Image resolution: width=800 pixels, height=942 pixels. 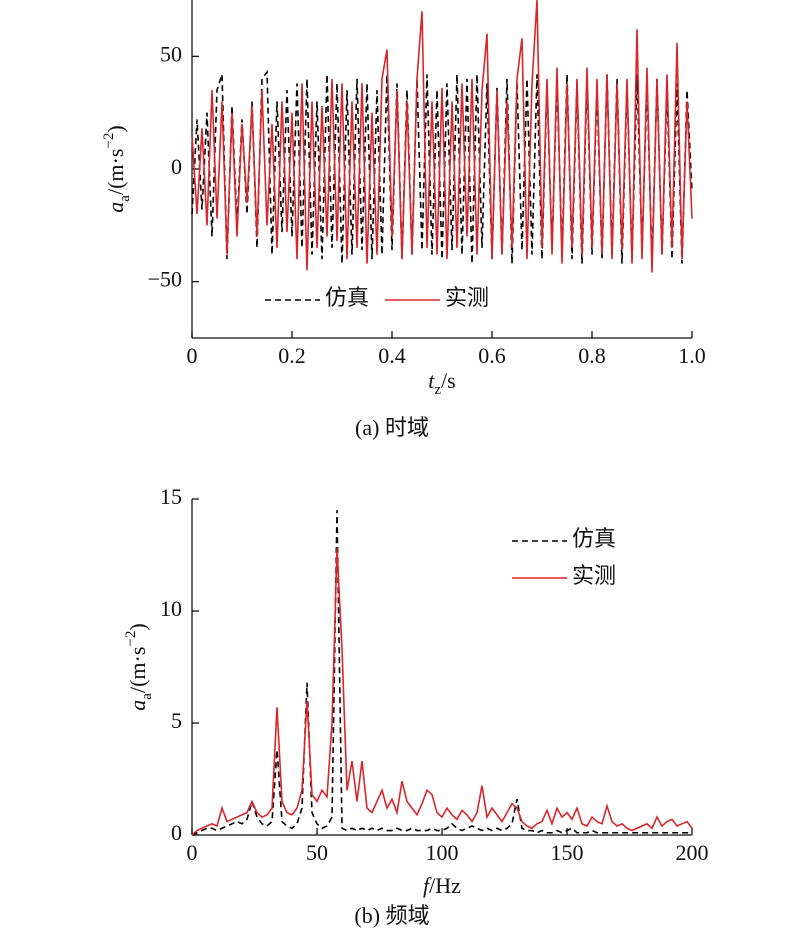 I want to click on y-tick-label: 50, so click(x=171, y=53).